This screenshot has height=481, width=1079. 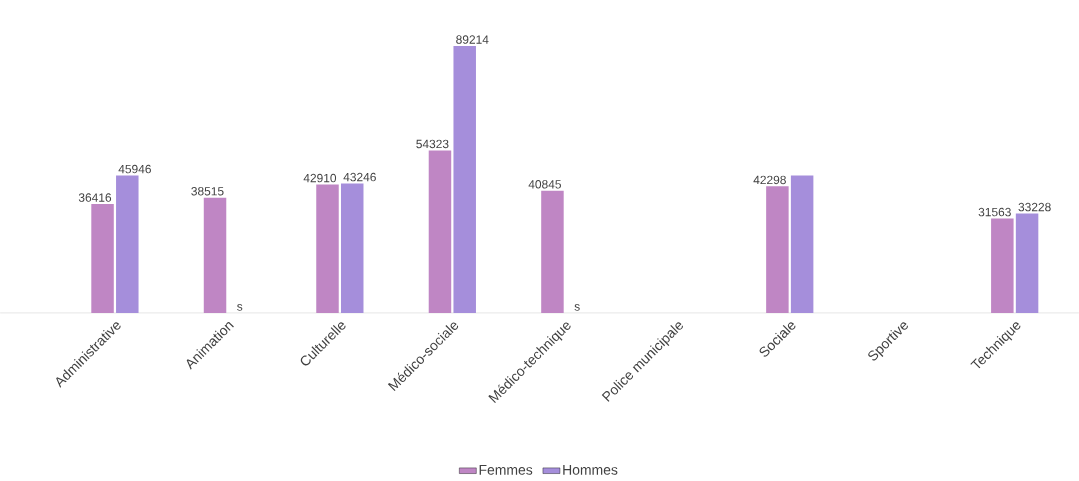 I want to click on data-label: 36416, so click(x=95, y=197).